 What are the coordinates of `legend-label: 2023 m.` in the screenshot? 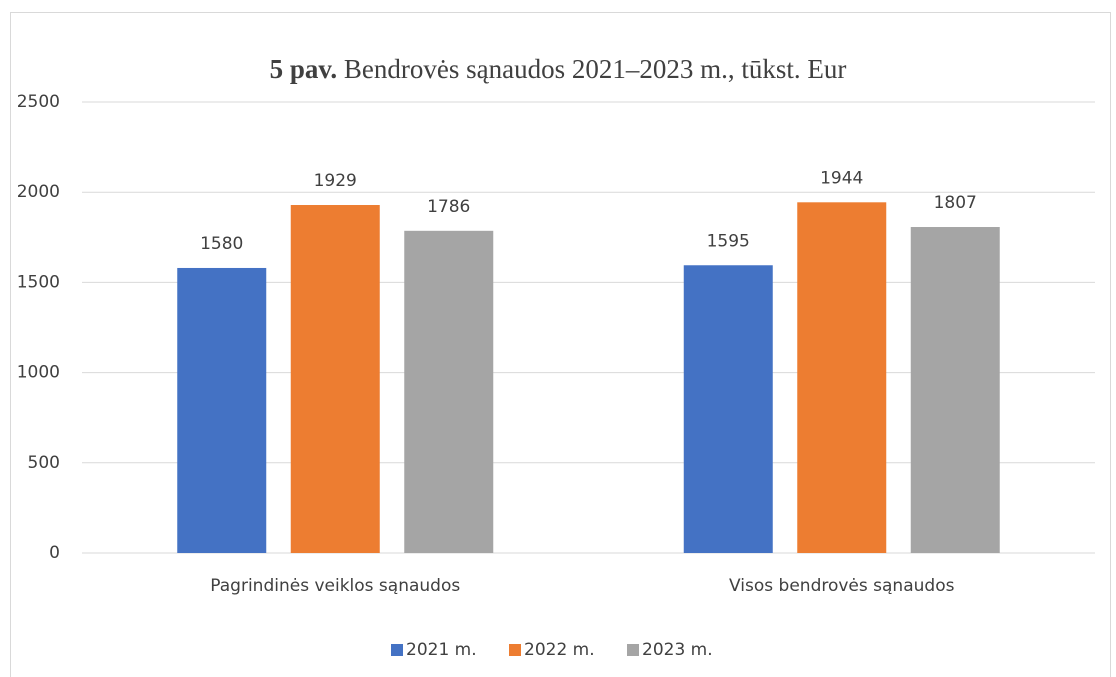 It's located at (677, 650).